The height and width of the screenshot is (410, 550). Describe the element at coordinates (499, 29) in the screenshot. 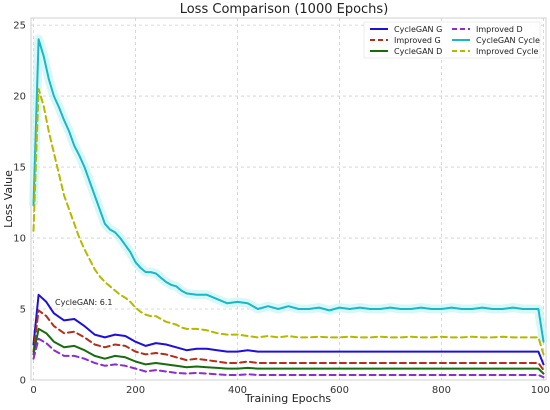

I see `legend-label-improved-d: Improved D` at that location.